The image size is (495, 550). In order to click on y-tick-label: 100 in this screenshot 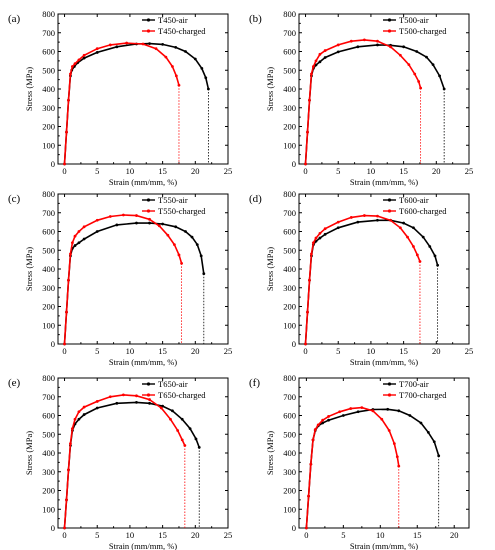, I will do `click(289, 325)`.